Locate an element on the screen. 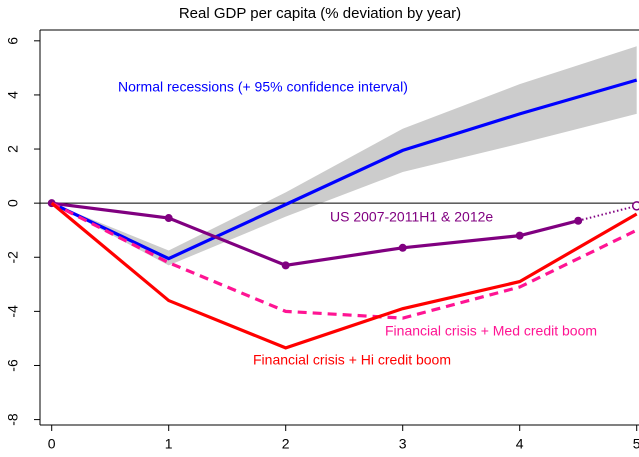  y-tick-label: 2 is located at coordinates (13, 149).